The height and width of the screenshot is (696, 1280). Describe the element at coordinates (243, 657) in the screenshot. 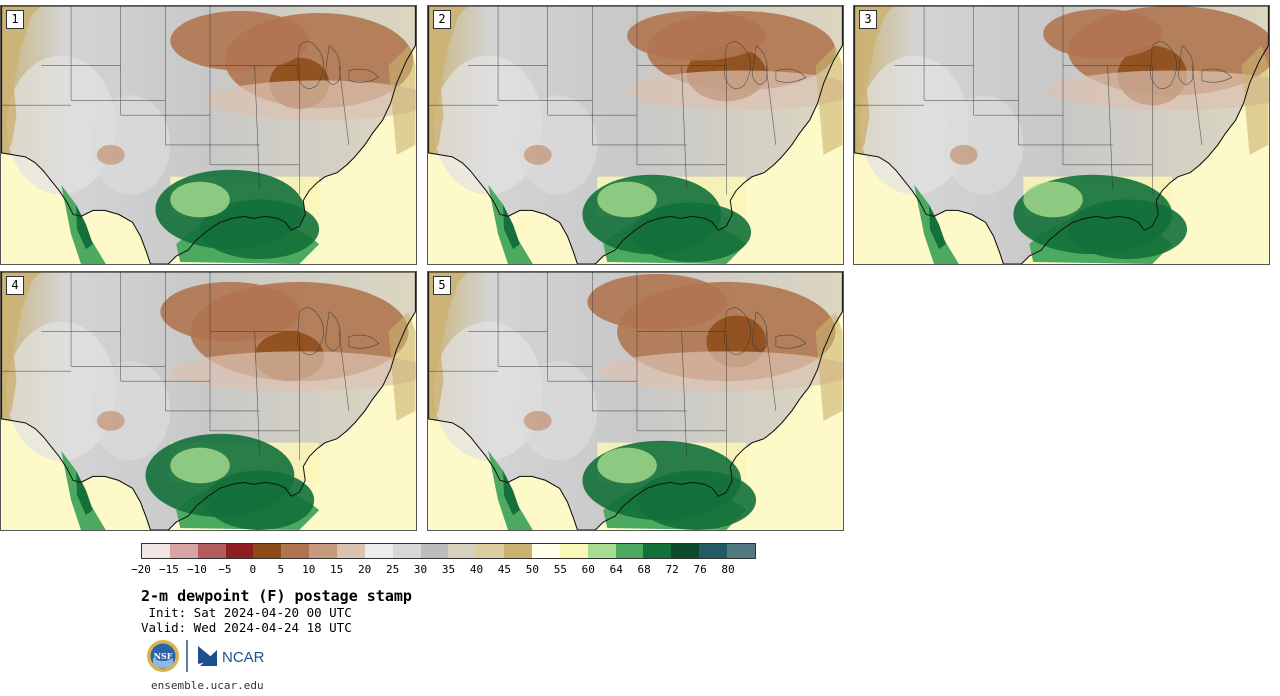

I see `ncar-logo-text: NCAR` at that location.